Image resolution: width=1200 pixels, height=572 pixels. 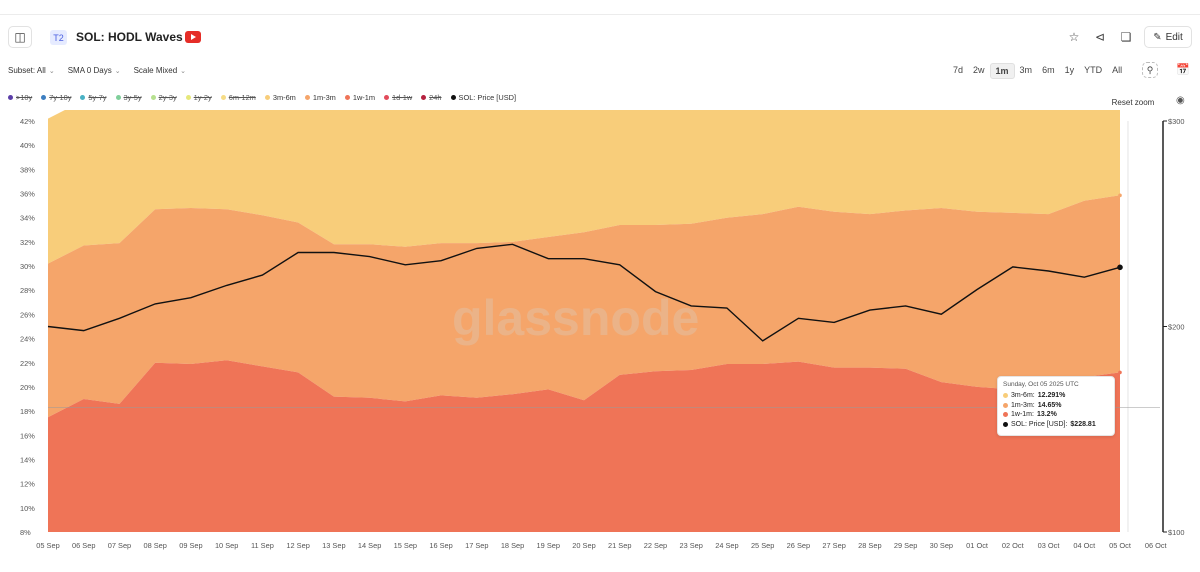 I want to click on legend-item: 7y-10y, so click(x=56, y=97).